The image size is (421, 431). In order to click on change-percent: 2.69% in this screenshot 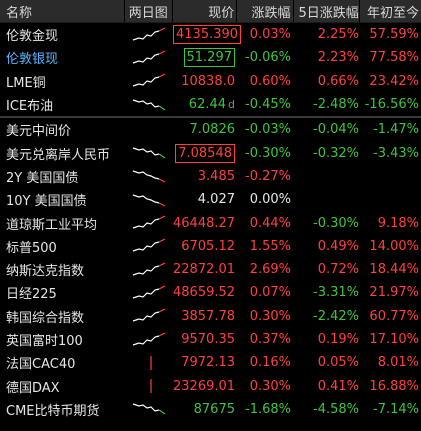, I will do `click(270, 270)`.